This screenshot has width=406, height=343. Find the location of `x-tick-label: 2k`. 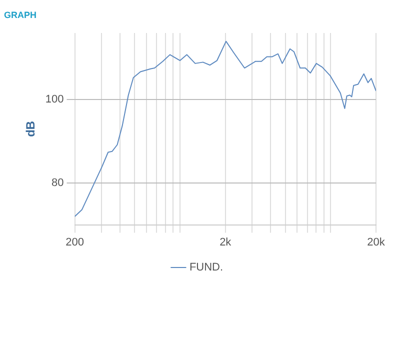

x-tick-label: 2k is located at coordinates (226, 242).